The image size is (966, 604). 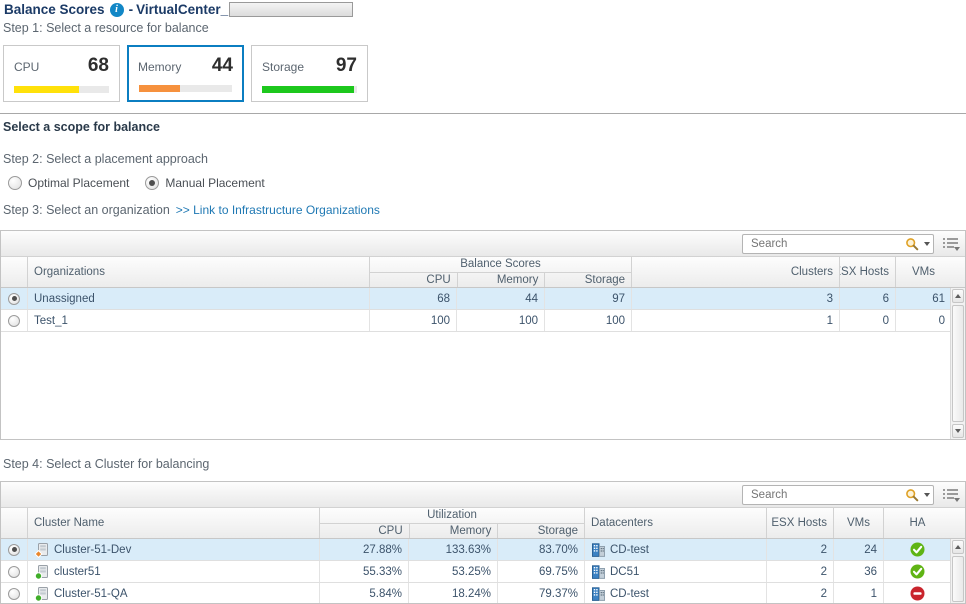 What do you see at coordinates (483, 244) in the screenshot?
I see `org-table-toolbar` at bounding box center [483, 244].